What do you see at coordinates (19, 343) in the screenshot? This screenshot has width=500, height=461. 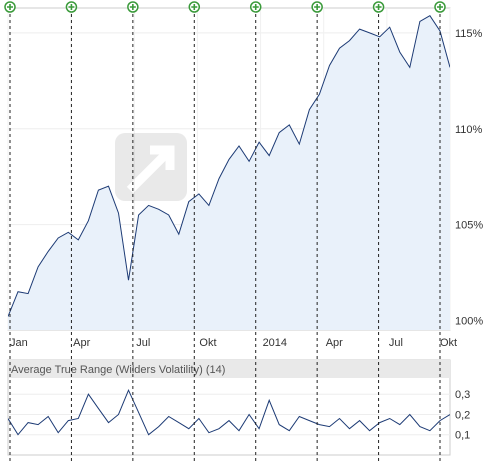 I see `x-tick-label: Jan` at bounding box center [19, 343].